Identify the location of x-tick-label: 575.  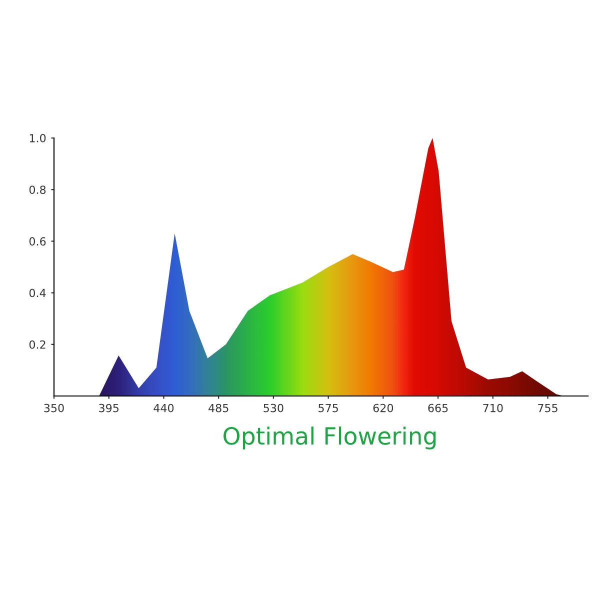
(328, 408).